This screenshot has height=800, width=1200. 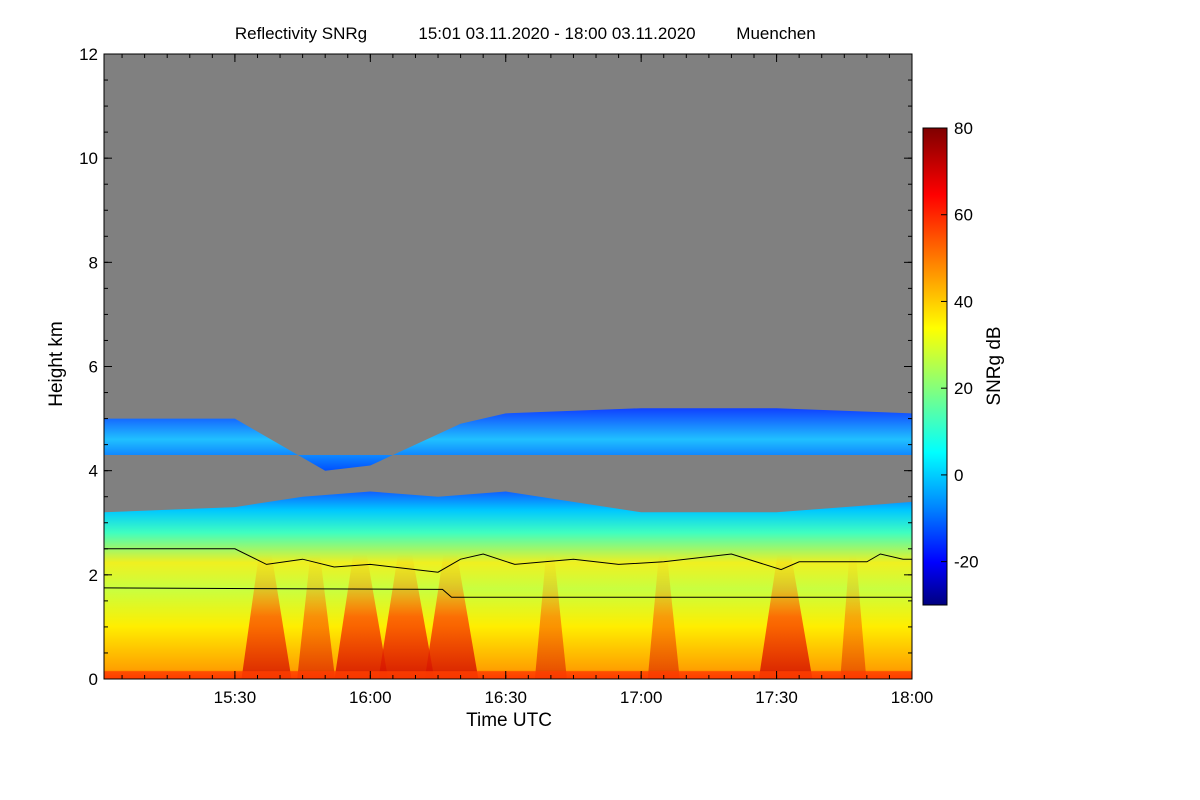 What do you see at coordinates (509, 720) in the screenshot?
I see `x-axis-label: Time UTC` at bounding box center [509, 720].